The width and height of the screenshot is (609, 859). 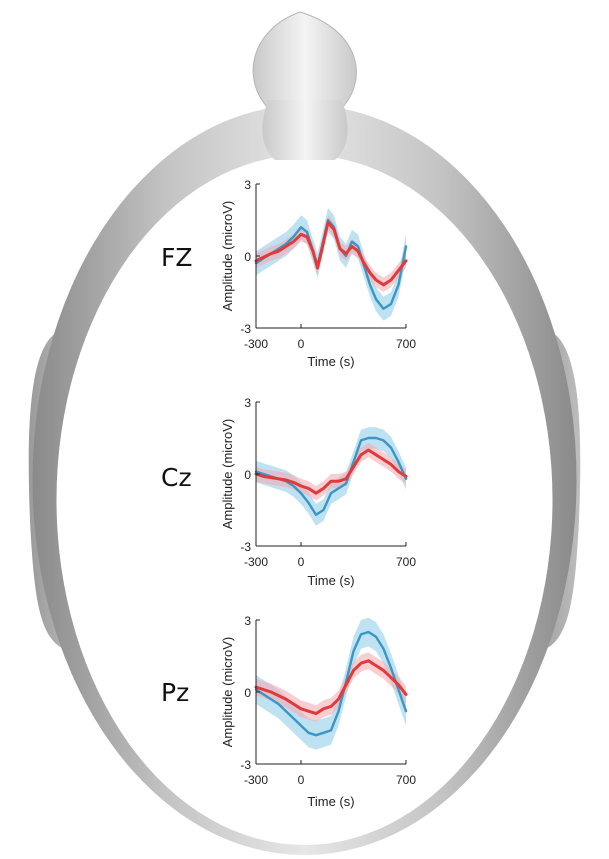 I want to click on electrode-label-cz: Cz, so click(x=176, y=477).